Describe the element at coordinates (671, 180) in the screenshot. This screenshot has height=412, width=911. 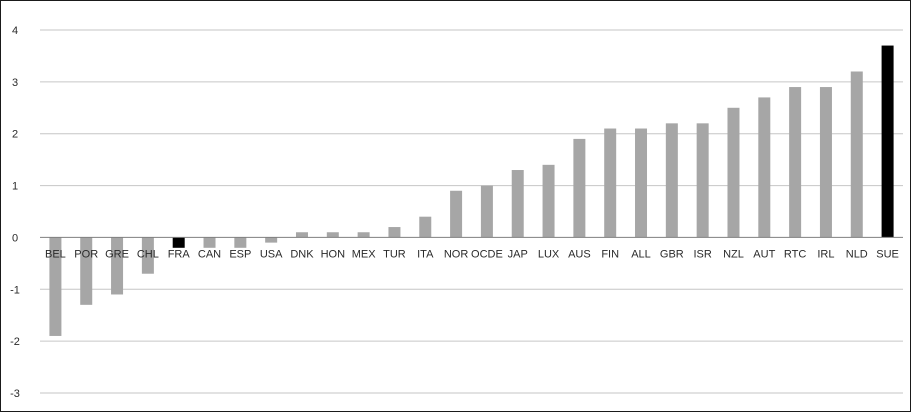
I see `bar-gbr` at that location.